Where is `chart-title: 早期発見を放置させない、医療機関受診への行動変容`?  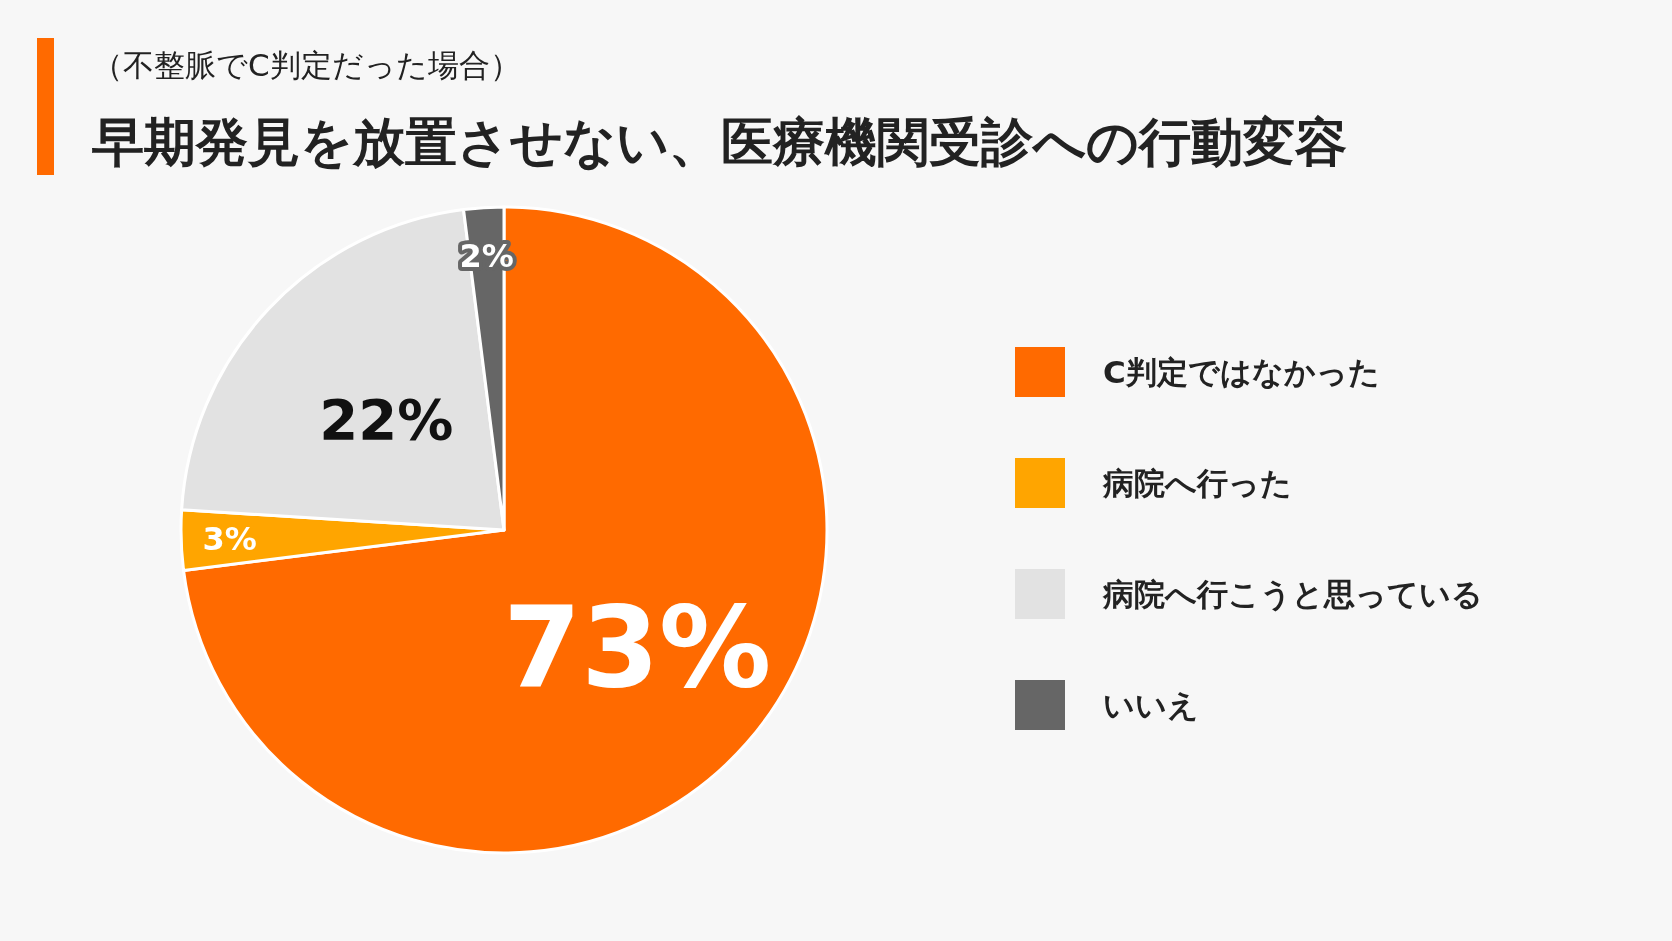 chart-title: 早期発見を放置させない、医療機関受診への行動変容 is located at coordinates (719, 142).